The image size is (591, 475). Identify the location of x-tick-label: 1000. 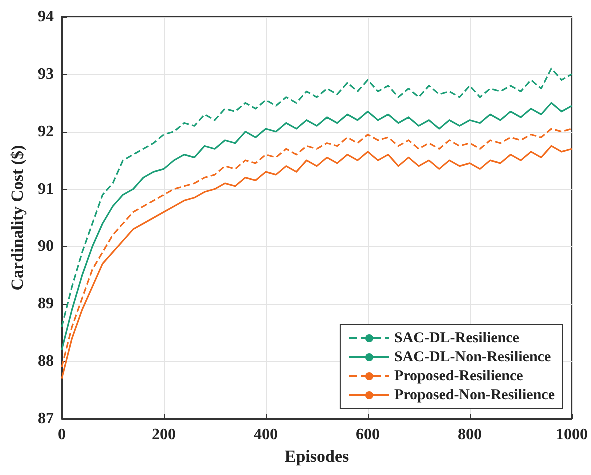
(572, 435).